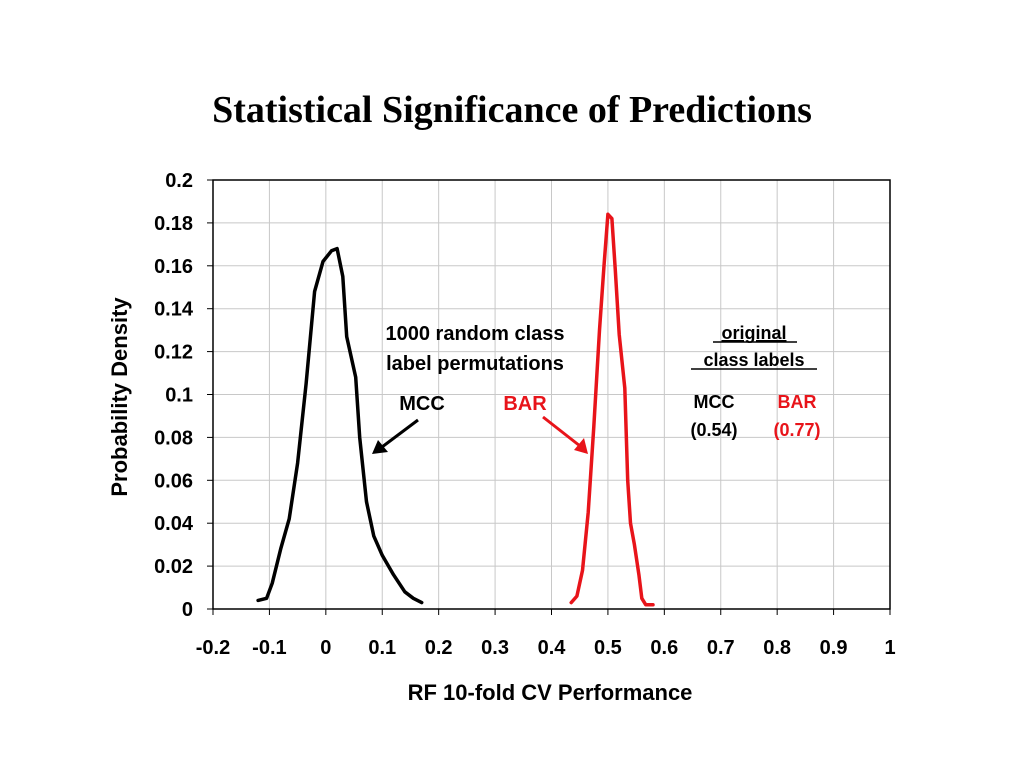 The width and height of the screenshot is (1024, 768). Describe the element at coordinates (269, 648) in the screenshot. I see `x-tick-label: -0.1` at that location.